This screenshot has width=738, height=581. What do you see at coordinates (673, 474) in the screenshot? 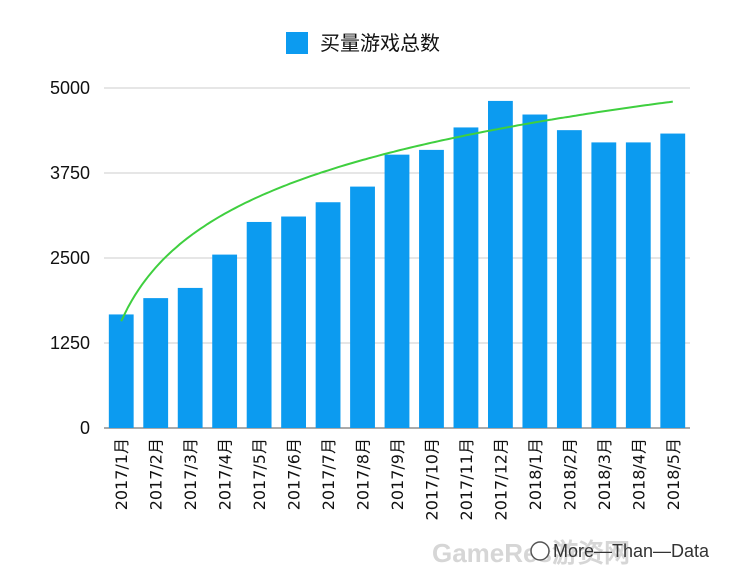
I see `x-tick-label: 2018/5月` at bounding box center [673, 474].